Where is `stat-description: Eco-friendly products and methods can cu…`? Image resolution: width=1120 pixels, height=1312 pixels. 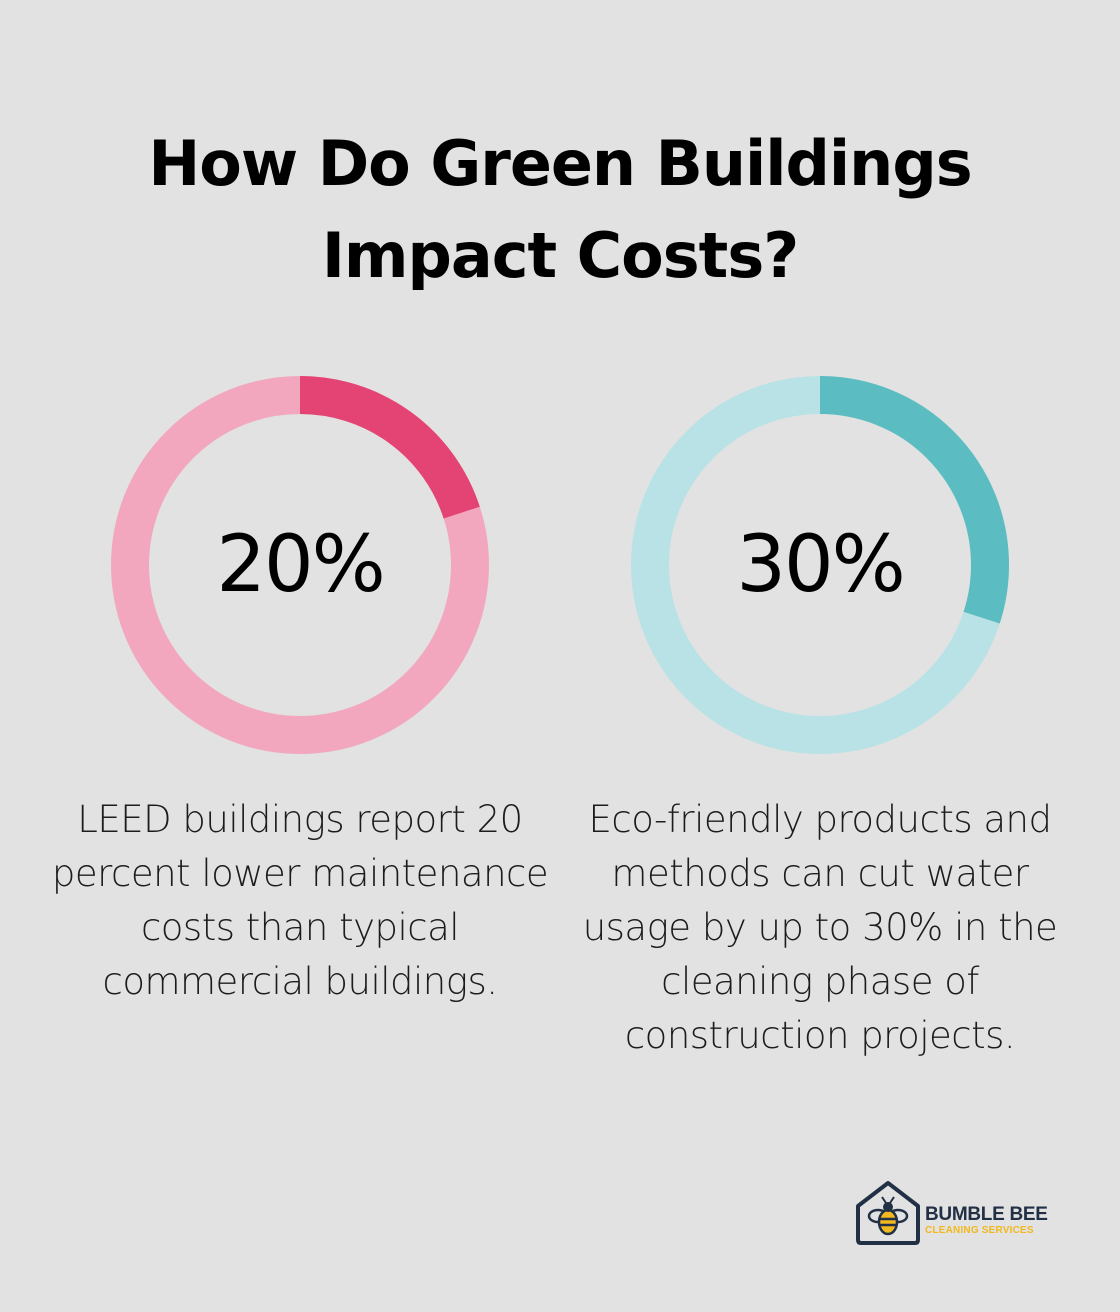 stat-description: Eco-friendly products and methods can cu… is located at coordinates (820, 927).